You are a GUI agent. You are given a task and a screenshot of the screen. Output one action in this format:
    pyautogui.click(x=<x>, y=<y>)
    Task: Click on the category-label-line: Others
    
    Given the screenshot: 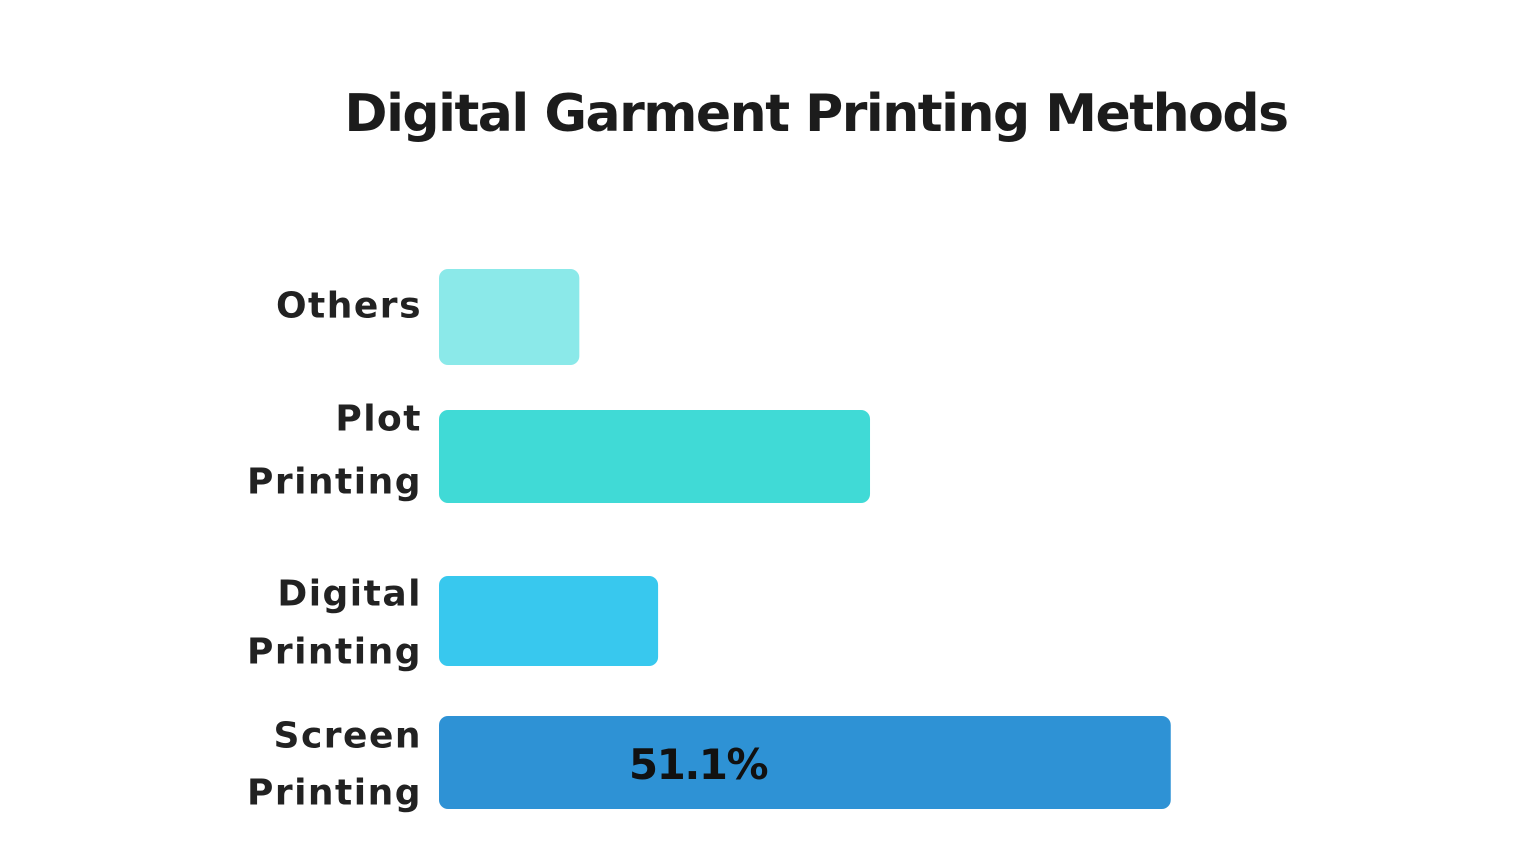 What is the action you would take?
    pyautogui.click(x=349, y=306)
    